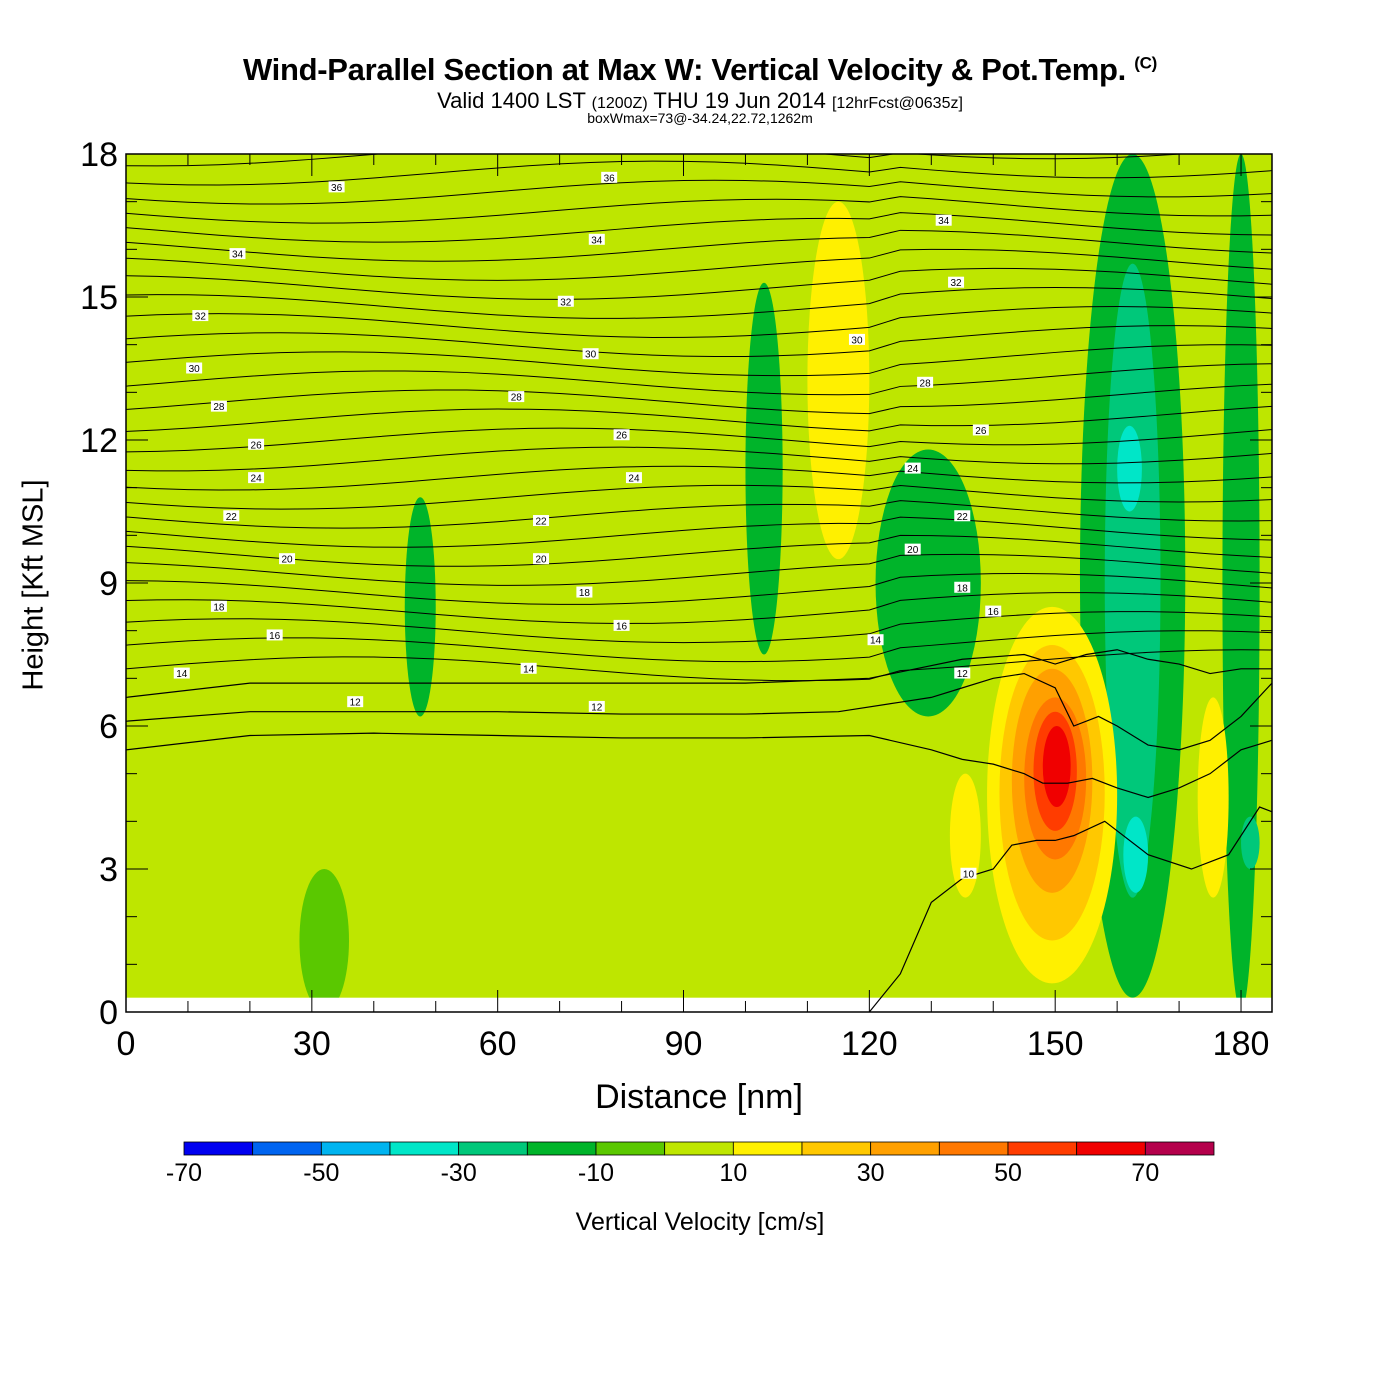 This screenshot has height=1400, width=1400. I want to click on colorbar-tick-label: -30, so click(459, 1173).